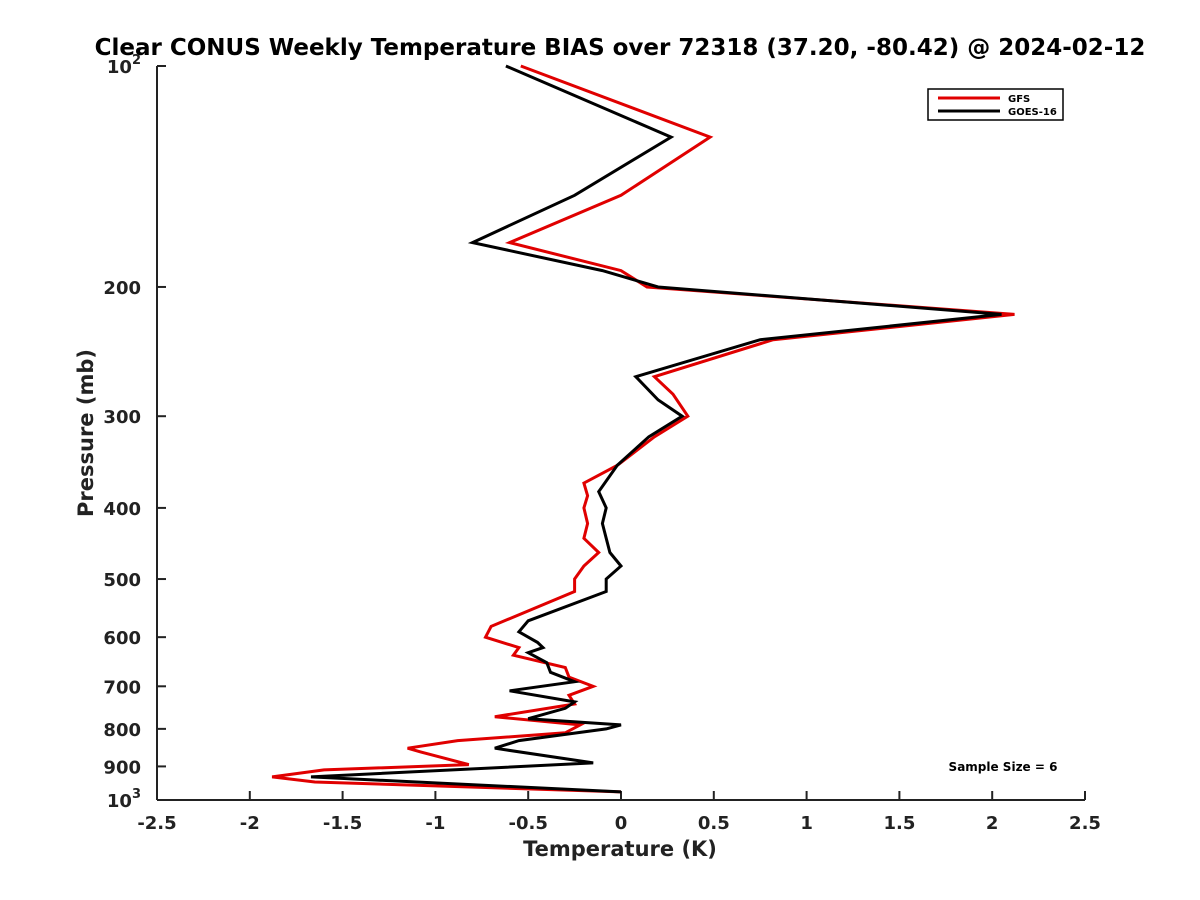  Describe the element at coordinates (124, 65) in the screenshot. I see `y-tick-label: 10²` at that location.